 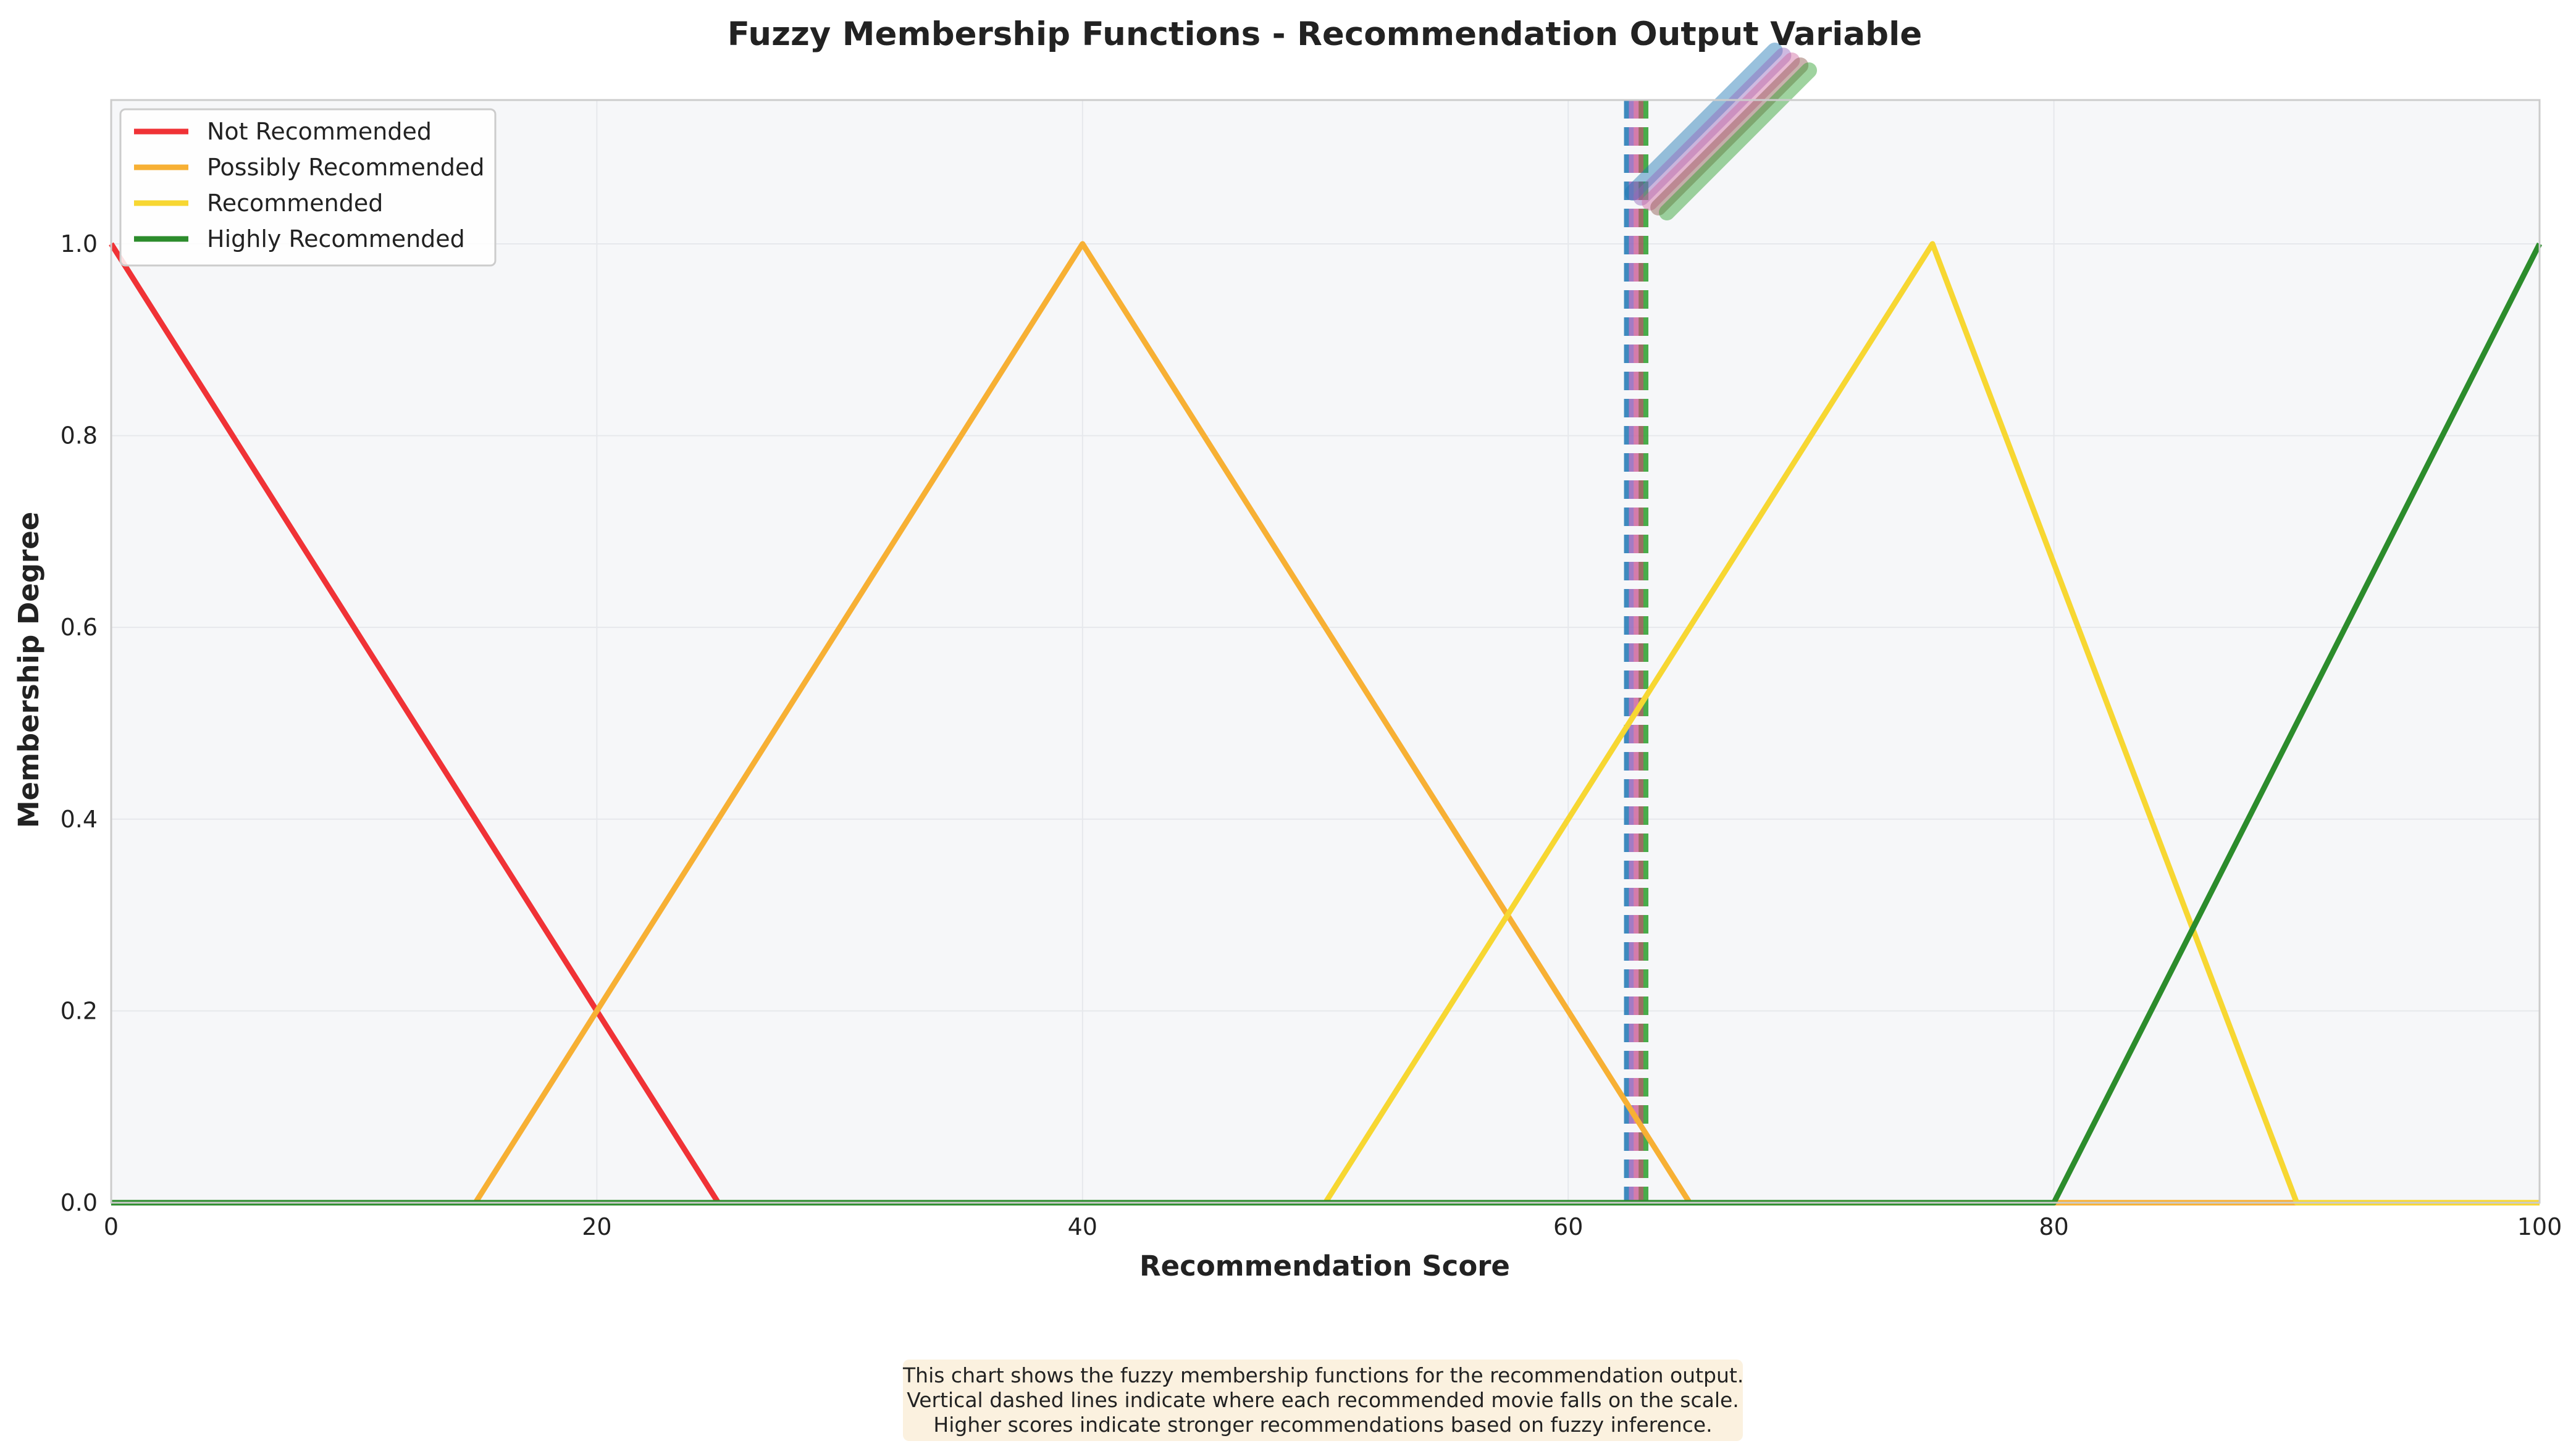 I want to click on legend-label: Highly Recommended, so click(x=336, y=239).